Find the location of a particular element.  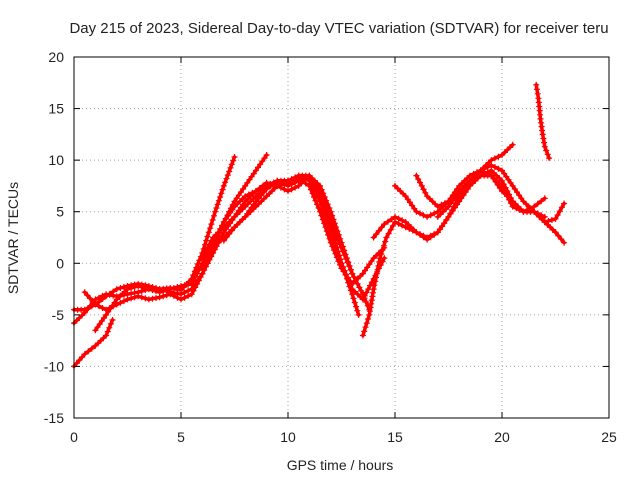

series-arc-h is located at coordinates (304, 237).